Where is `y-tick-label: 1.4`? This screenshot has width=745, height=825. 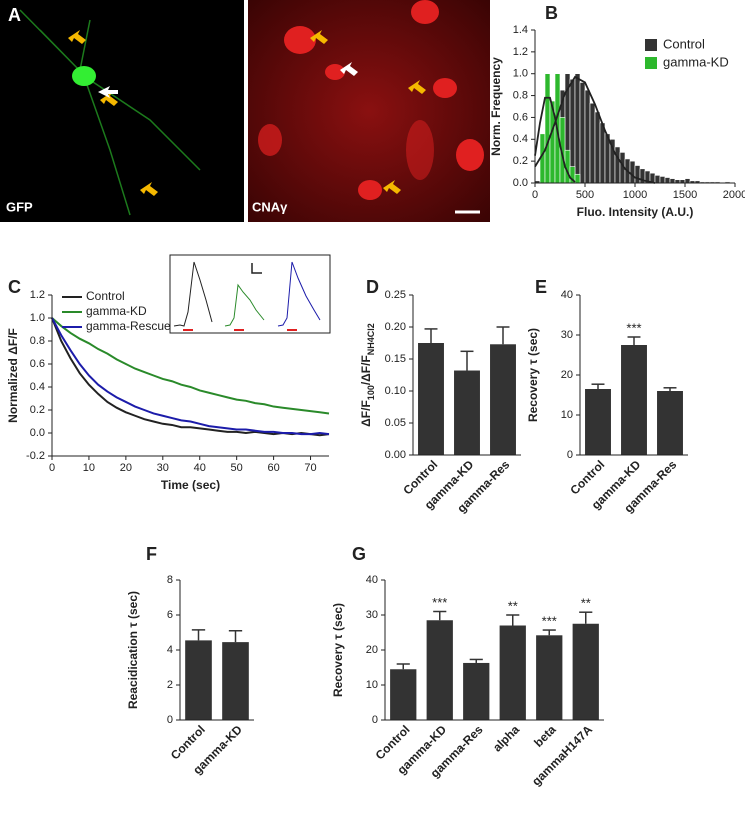
y-tick-label: 1.4 is located at coordinates (520, 30).